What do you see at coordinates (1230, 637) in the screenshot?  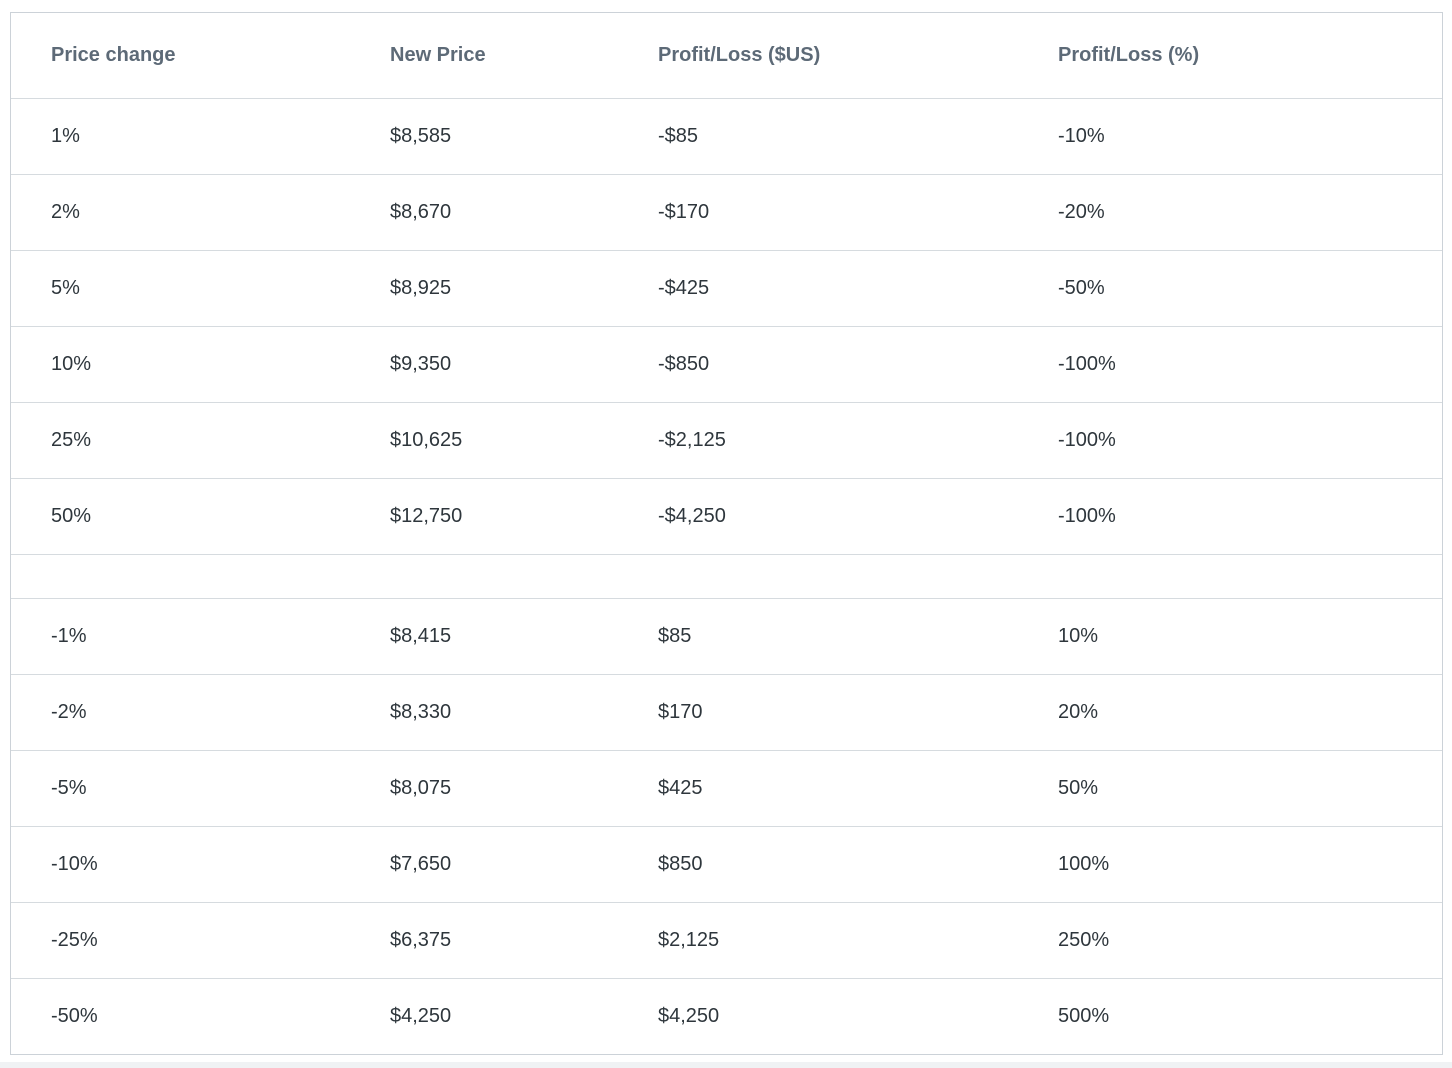 I see `cell-profit-loss-pct: 10%` at bounding box center [1230, 637].